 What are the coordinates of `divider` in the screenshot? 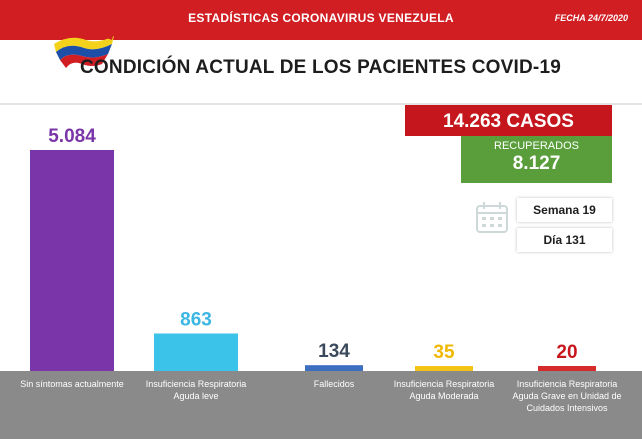 It's located at (321, 104).